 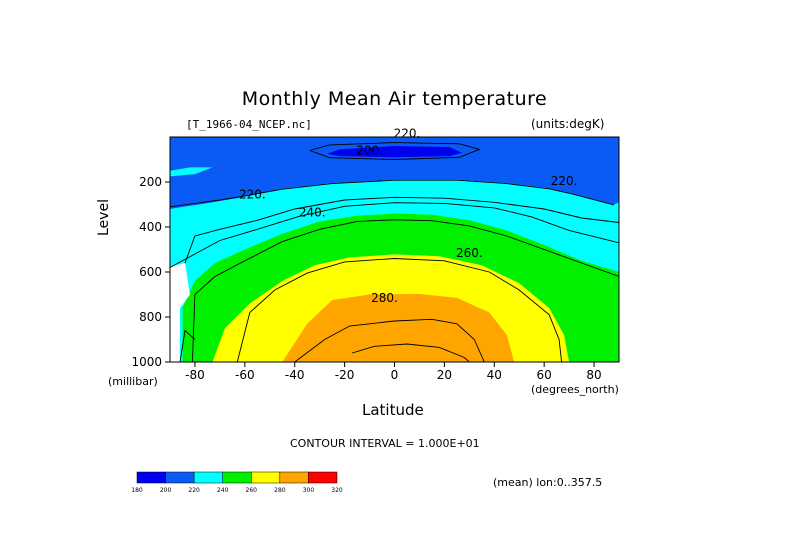 What do you see at coordinates (444, 375) in the screenshot?
I see `x-tick-label: 20` at bounding box center [444, 375].